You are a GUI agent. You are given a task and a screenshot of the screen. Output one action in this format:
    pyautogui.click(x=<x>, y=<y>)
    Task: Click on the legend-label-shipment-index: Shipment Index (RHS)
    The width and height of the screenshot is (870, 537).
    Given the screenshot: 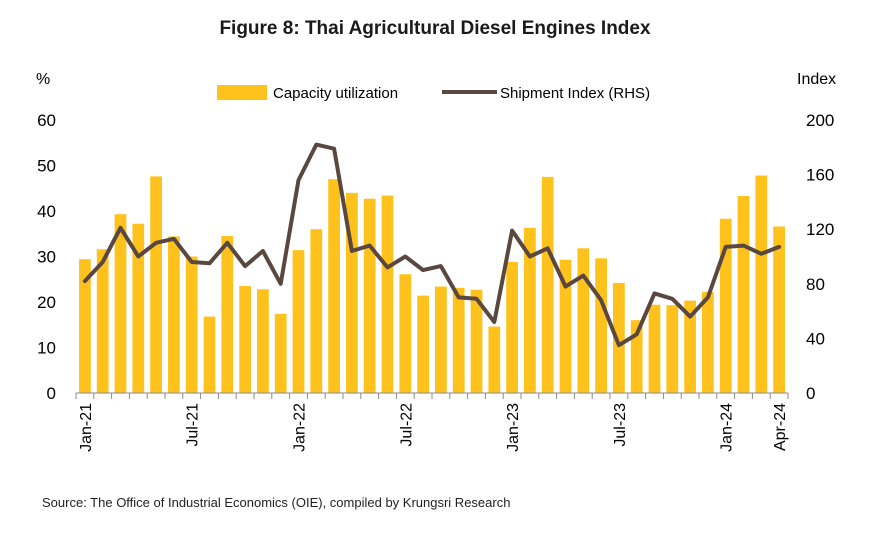 What is the action you would take?
    pyautogui.click(x=575, y=93)
    